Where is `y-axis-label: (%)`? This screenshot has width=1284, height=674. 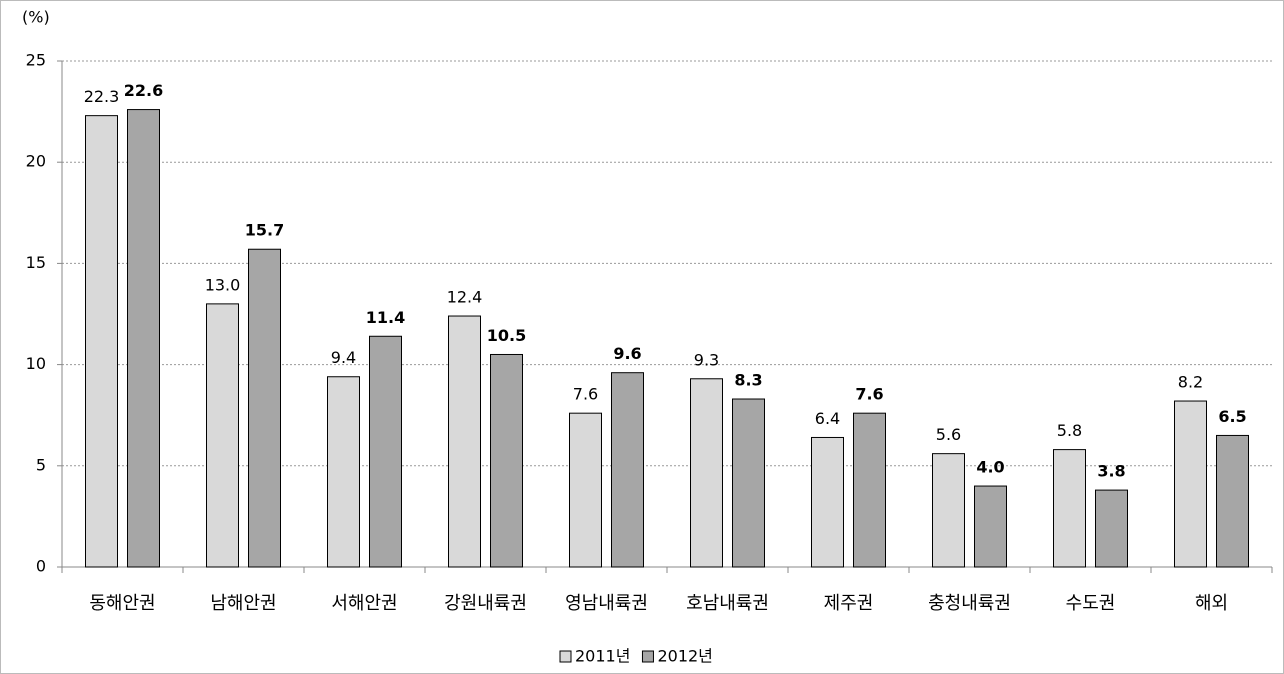
y-axis-label: (%) is located at coordinates (36, 17).